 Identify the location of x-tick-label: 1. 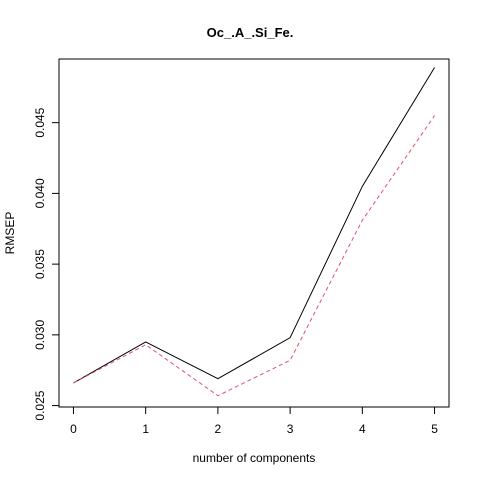
(145, 429).